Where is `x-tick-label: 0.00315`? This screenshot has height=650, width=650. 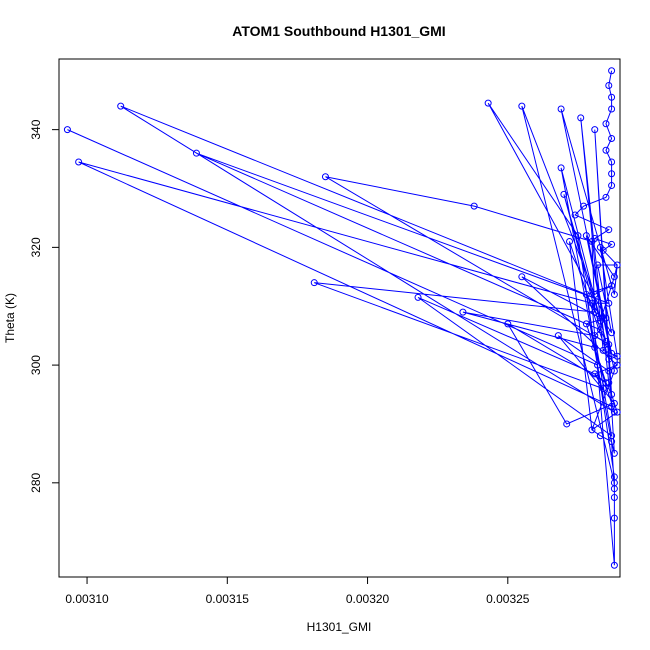 x-tick-label: 0.00315 is located at coordinates (228, 599).